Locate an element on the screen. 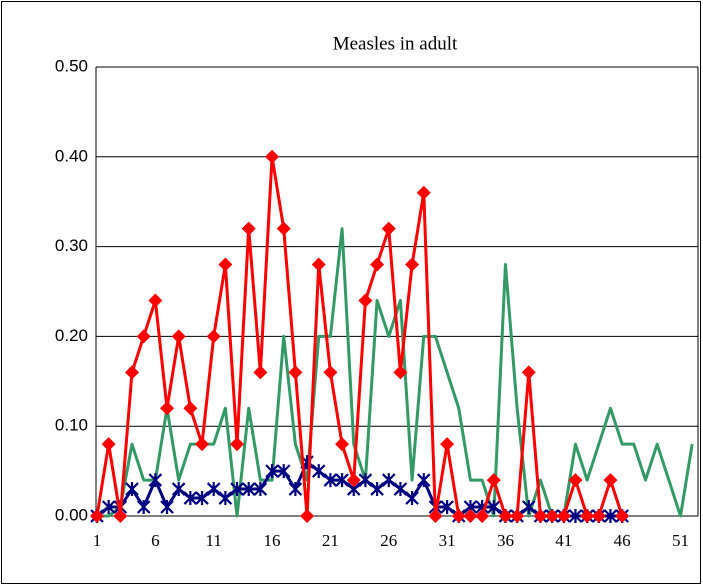  x-tick-label: 31 is located at coordinates (447, 540).